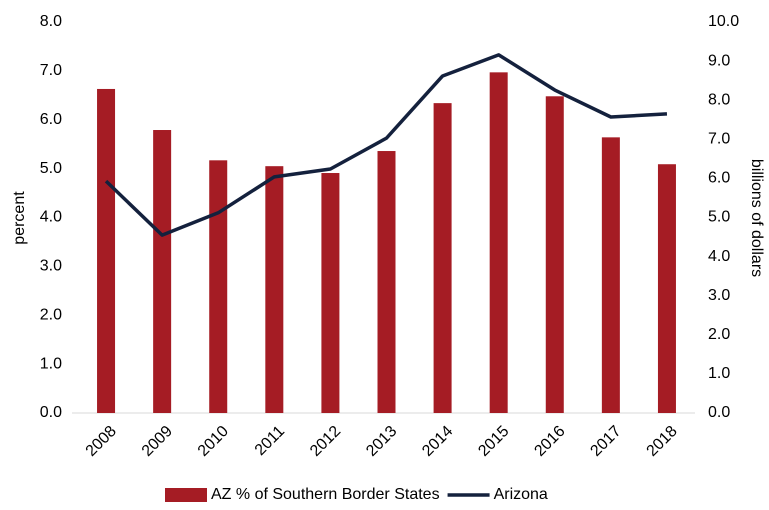 Image resolution: width=769 pixels, height=510 pixels. I want to click on x-tick-label: 2012, so click(325, 441).